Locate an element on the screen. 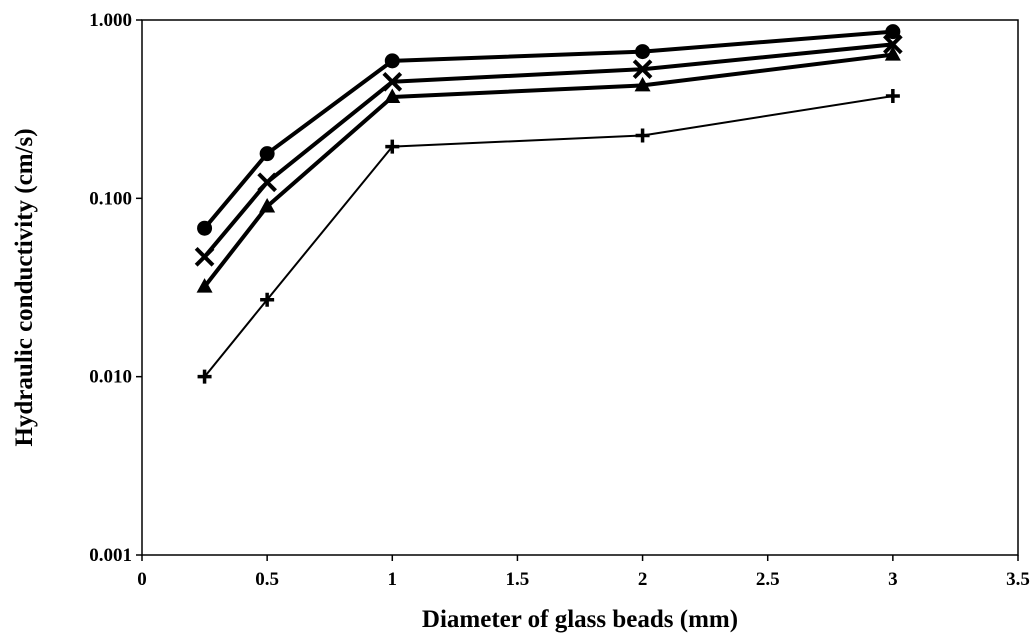 The image size is (1032, 635). x-tick-label: 0 is located at coordinates (142, 579).